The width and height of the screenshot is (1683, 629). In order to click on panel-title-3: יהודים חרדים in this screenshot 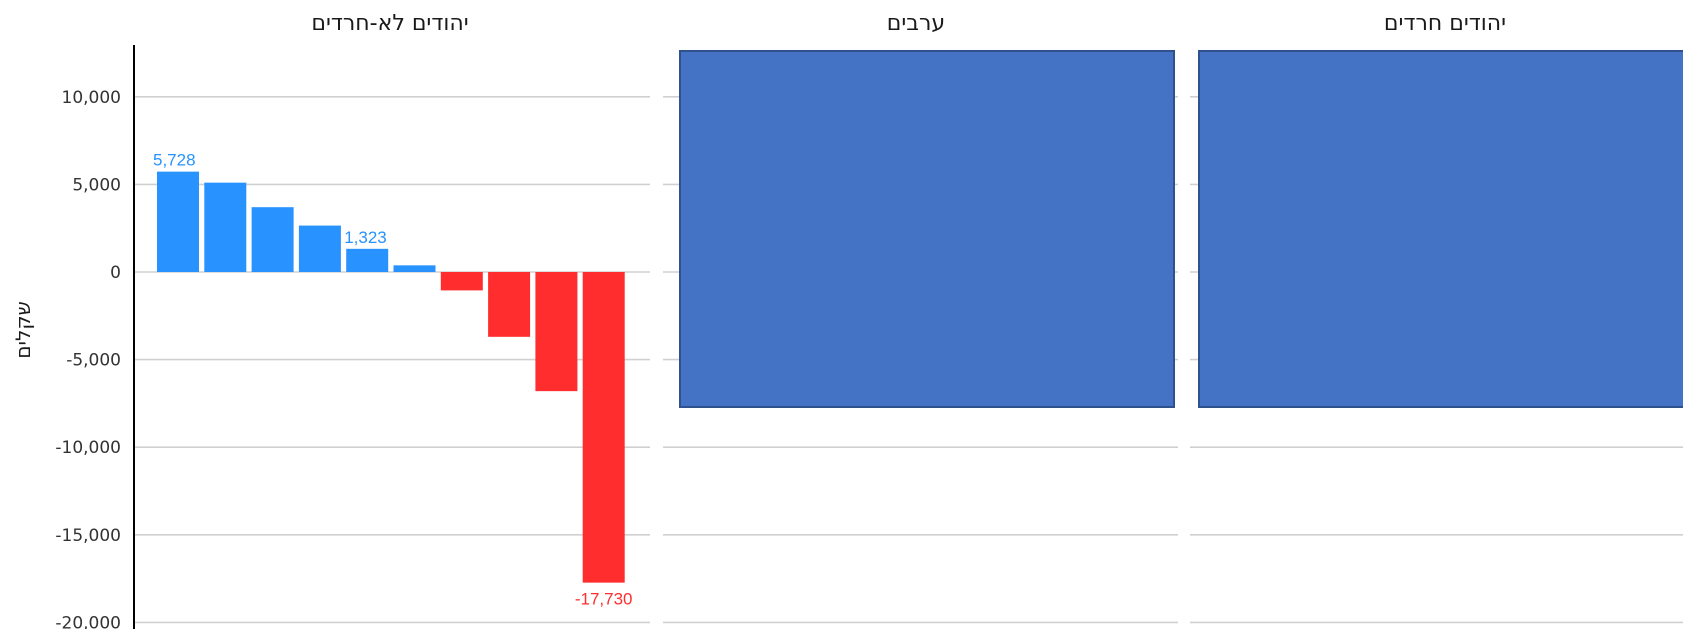, I will do `click(1445, 23)`.